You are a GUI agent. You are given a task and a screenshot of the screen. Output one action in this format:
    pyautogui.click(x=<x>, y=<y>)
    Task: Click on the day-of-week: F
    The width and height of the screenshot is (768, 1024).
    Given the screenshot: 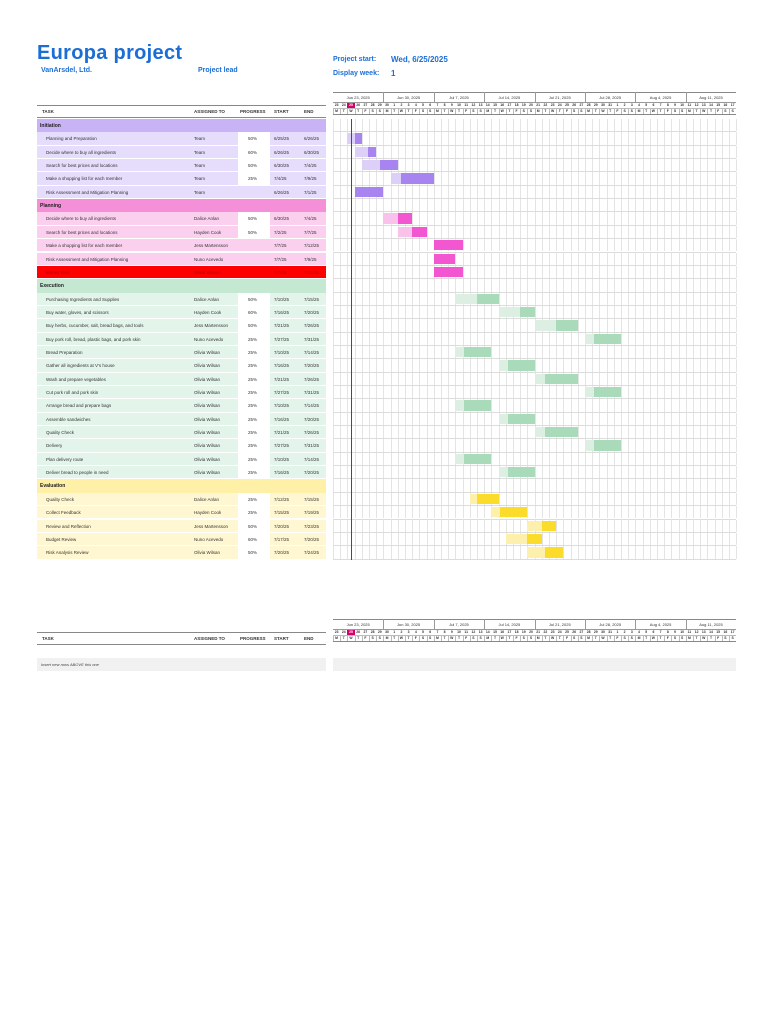 What is the action you would take?
    pyautogui.click(x=466, y=638)
    